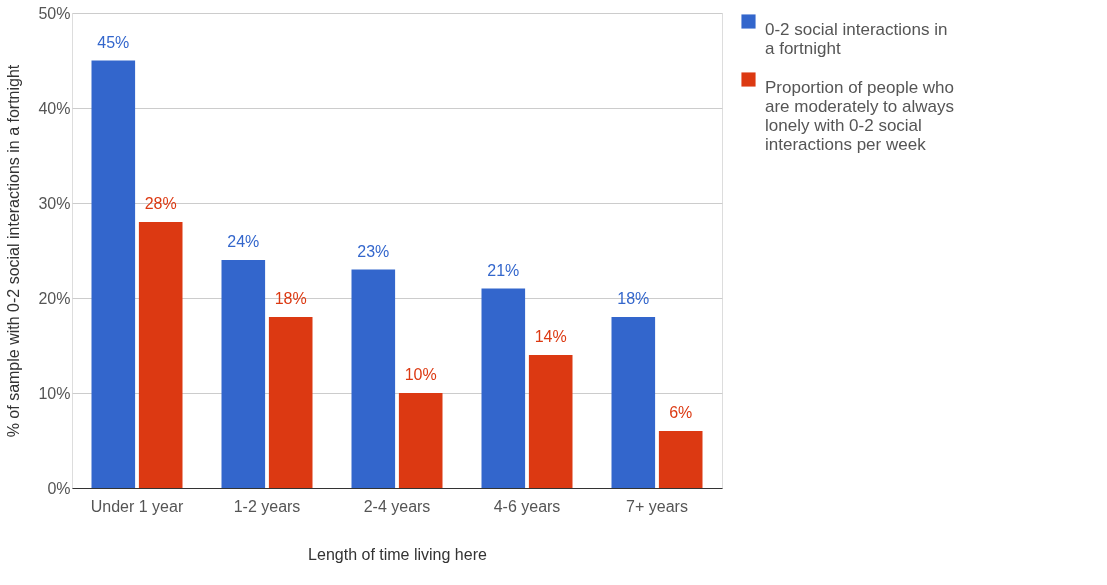  Describe the element at coordinates (373, 251) in the screenshot. I see `data-label: 23%` at that location.